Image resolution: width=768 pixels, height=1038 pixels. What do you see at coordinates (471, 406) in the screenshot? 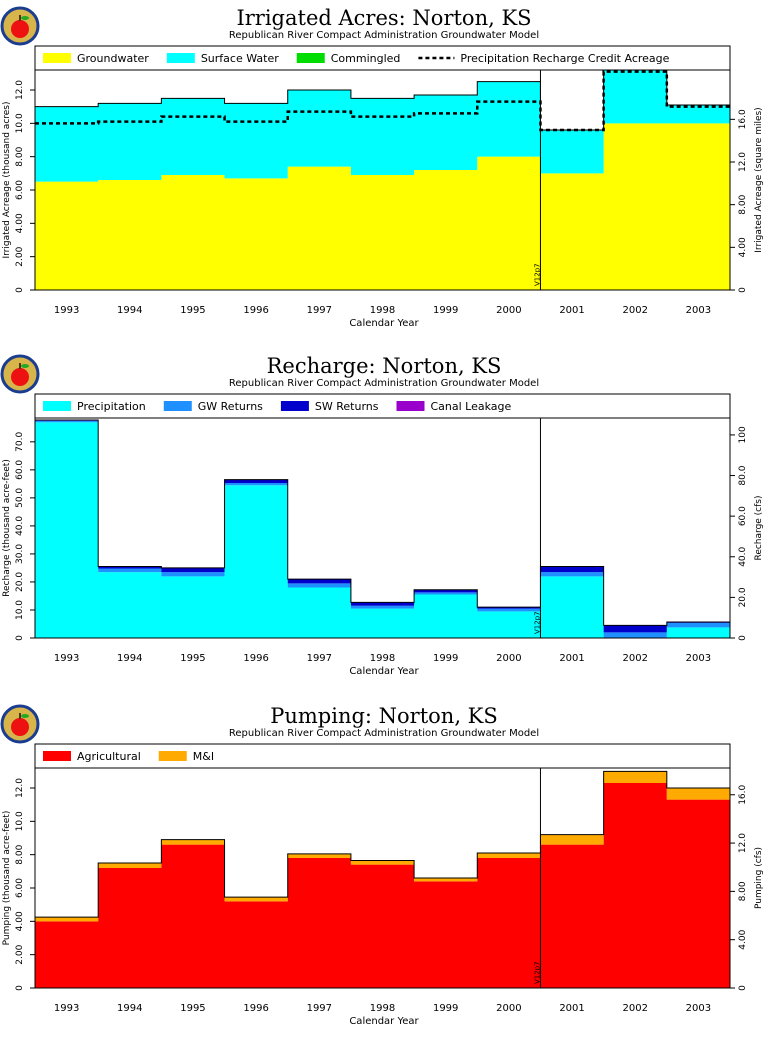
I see `legend-label-3: Canal Leakage` at bounding box center [471, 406].